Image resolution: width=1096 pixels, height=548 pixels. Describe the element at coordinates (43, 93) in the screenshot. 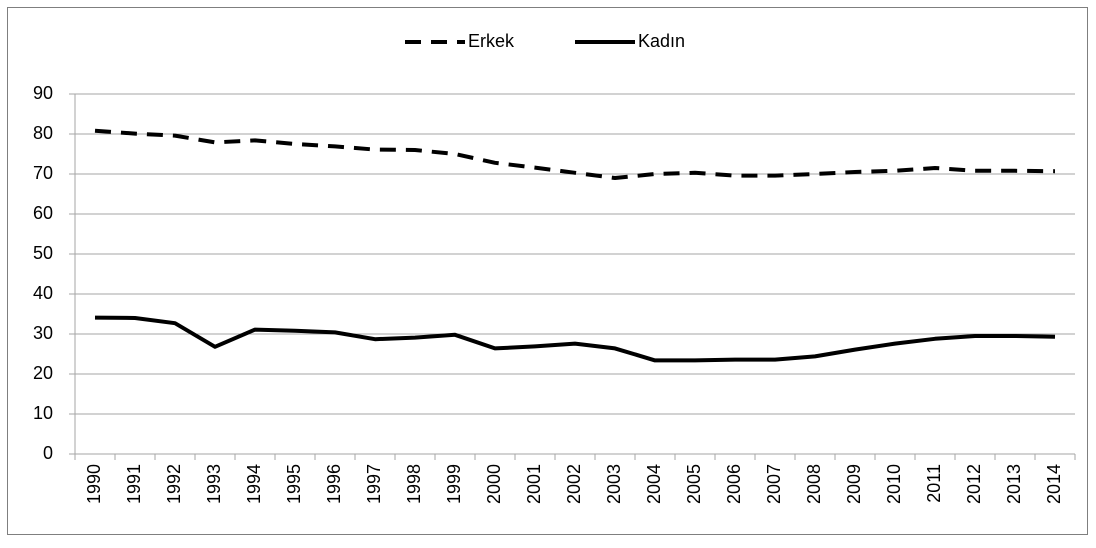

I see `y-tick-label: 90` at that location.